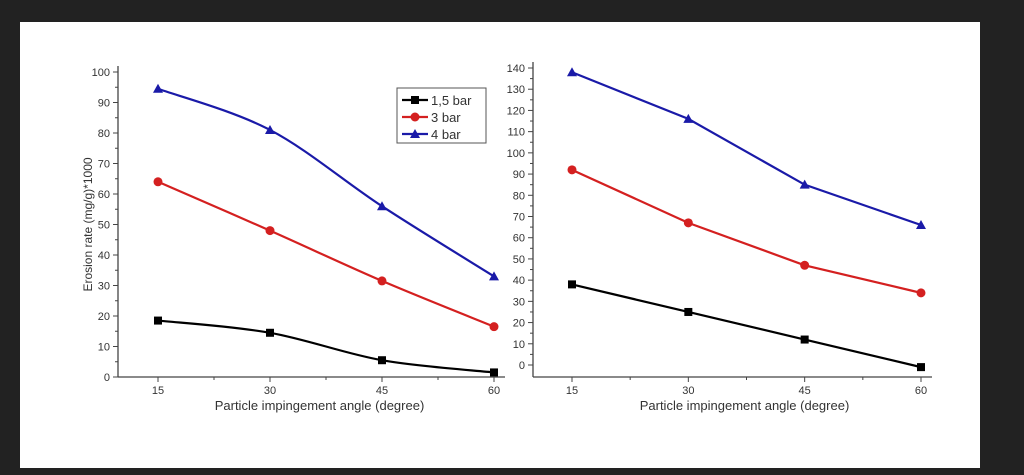  Describe the element at coordinates (446, 117) in the screenshot. I see `legend-label: 3 bar` at that location.